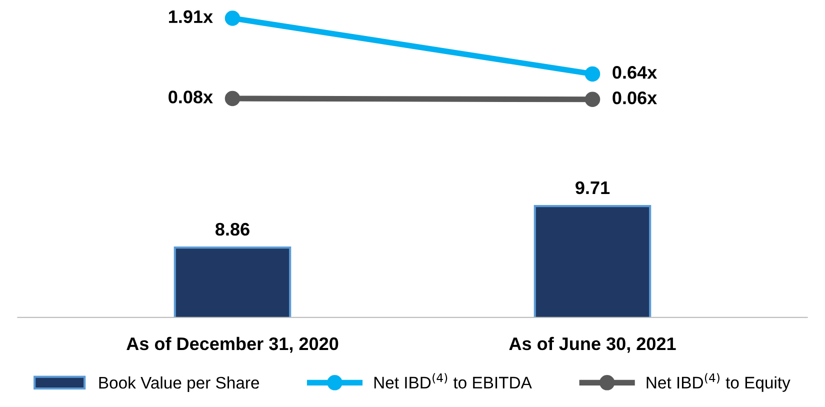 The image size is (825, 407). I want to click on data-label: 0.06x, so click(634, 97).